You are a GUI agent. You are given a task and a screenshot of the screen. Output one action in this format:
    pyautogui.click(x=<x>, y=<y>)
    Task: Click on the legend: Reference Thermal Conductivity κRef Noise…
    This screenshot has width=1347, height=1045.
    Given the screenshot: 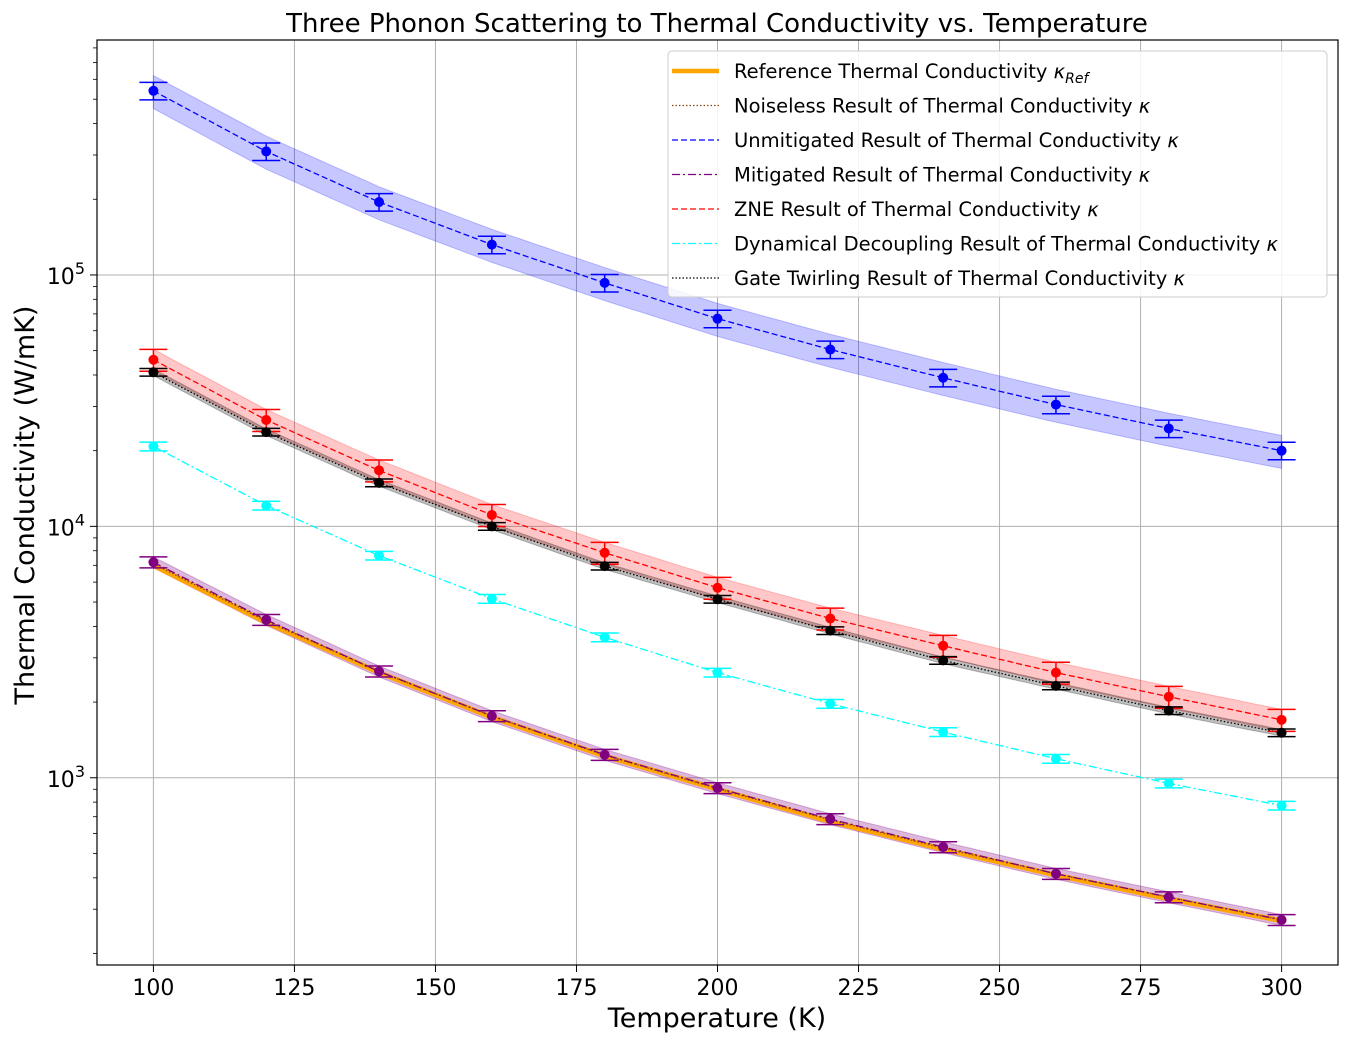 What is the action you would take?
    pyautogui.click(x=997, y=174)
    